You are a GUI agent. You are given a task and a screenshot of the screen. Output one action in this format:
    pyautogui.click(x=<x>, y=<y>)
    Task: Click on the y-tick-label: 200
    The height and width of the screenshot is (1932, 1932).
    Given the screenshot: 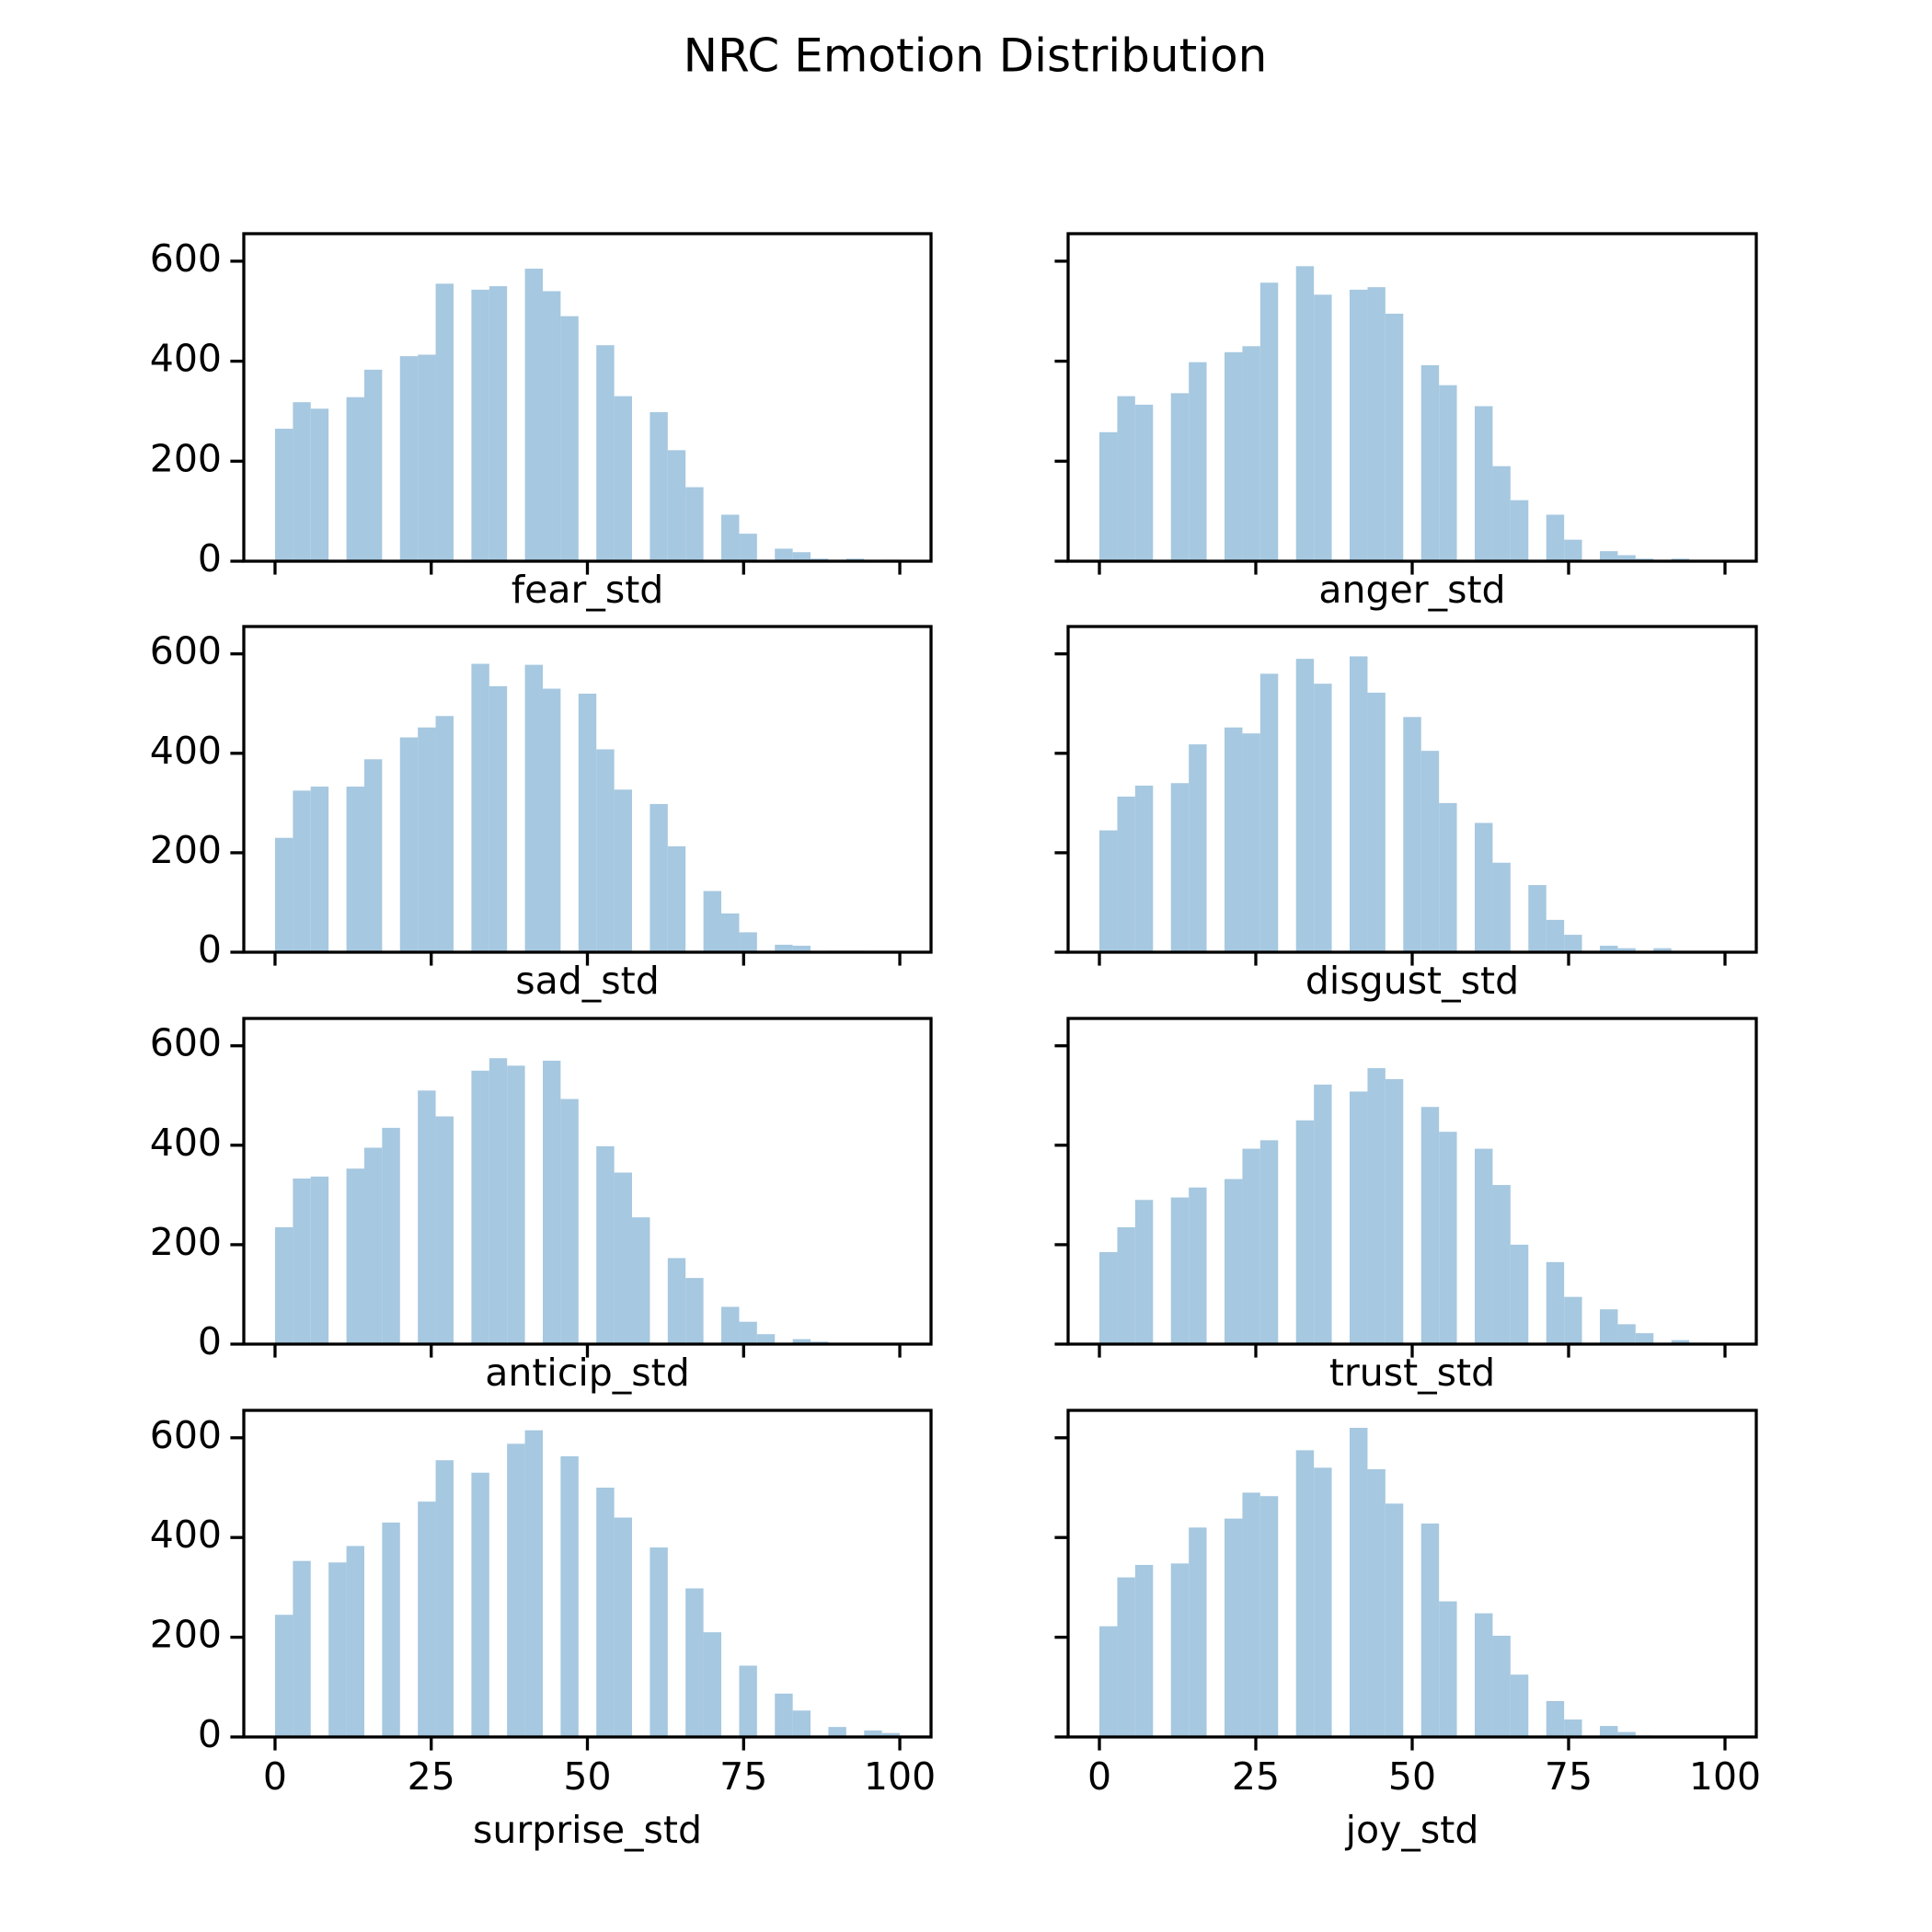 What is the action you would take?
    pyautogui.click(x=186, y=458)
    